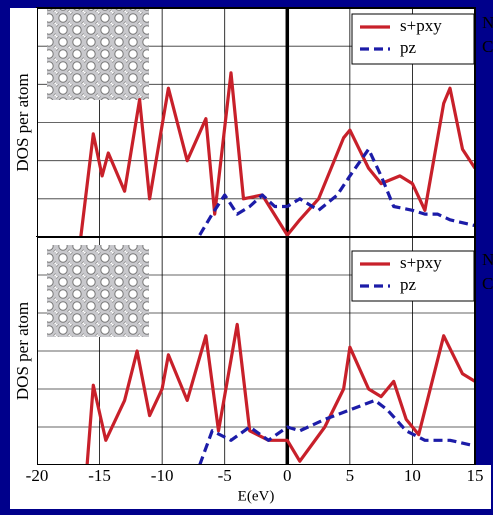 The height and width of the screenshot is (515, 493). I want to click on x-tick-label: -15, so click(99, 475).